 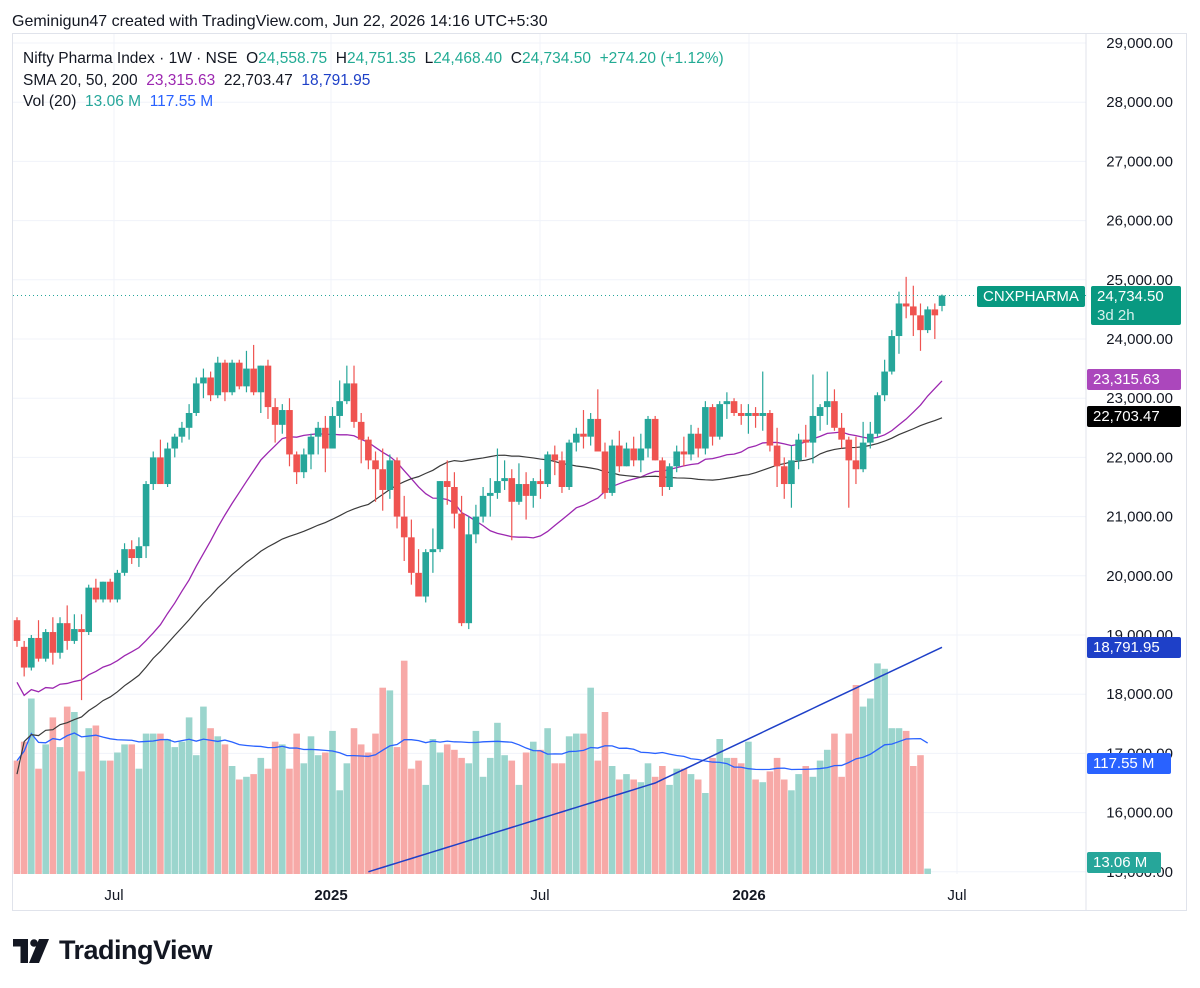 I want to click on legend-symbol: Nifty Pharma Index · 1W · NSE, so click(x=130, y=58).